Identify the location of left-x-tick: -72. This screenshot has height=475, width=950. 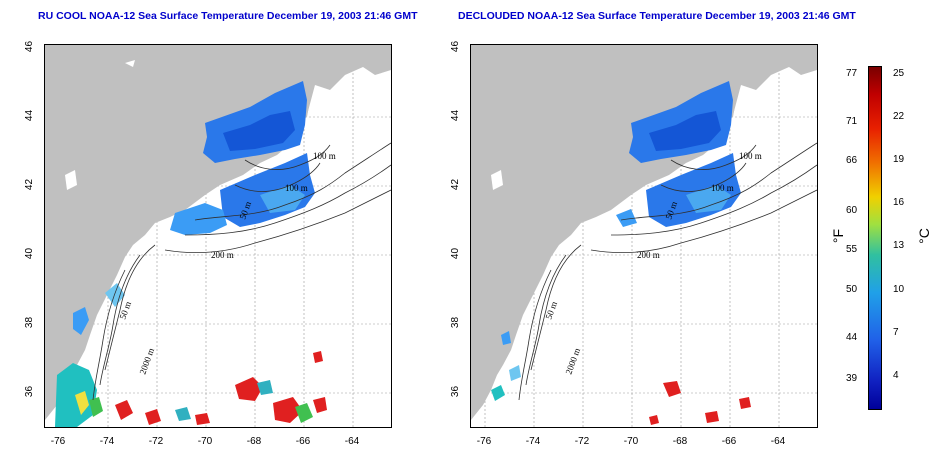
(156, 441).